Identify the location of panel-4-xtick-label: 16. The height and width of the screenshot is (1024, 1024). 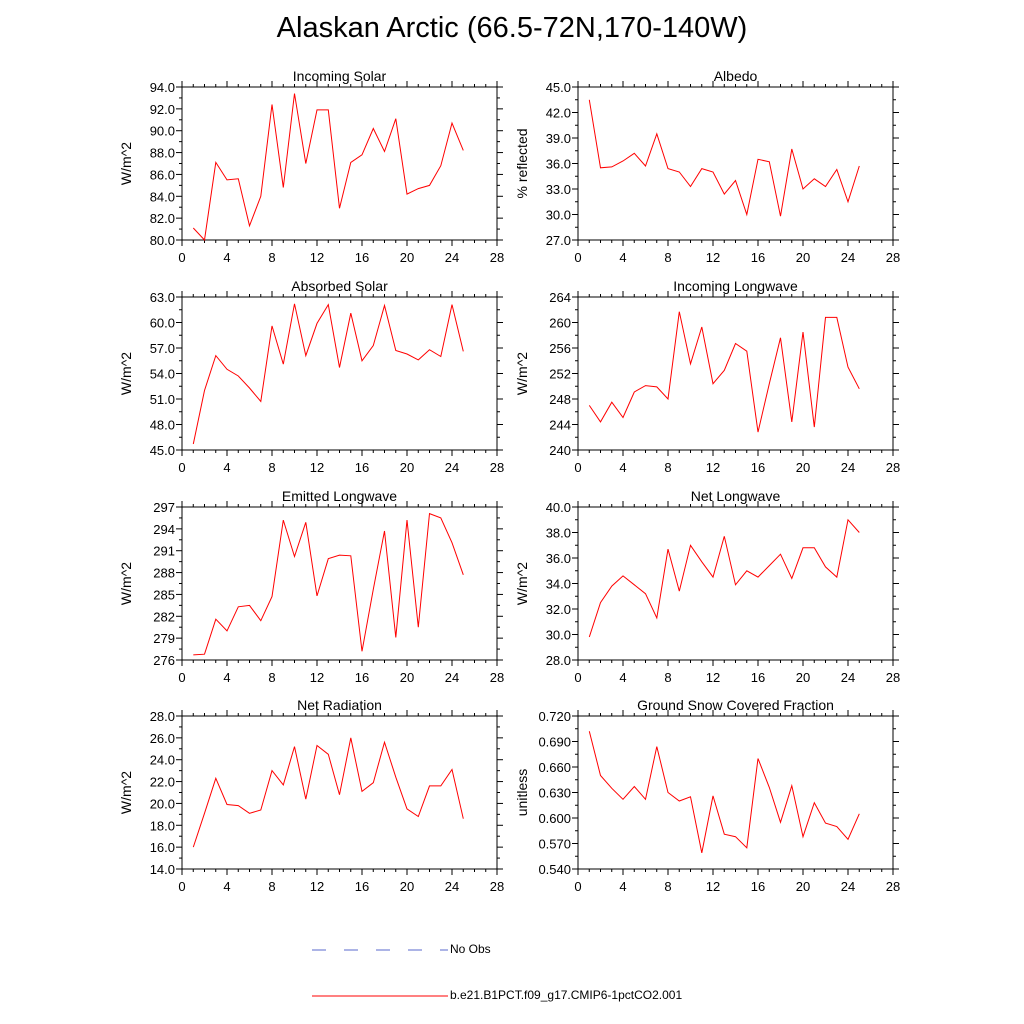
(758, 467).